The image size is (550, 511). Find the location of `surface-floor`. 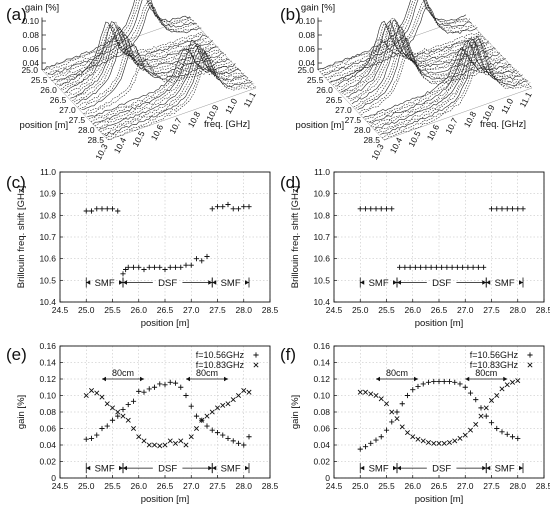

surface-floor is located at coordinates (425, 79).